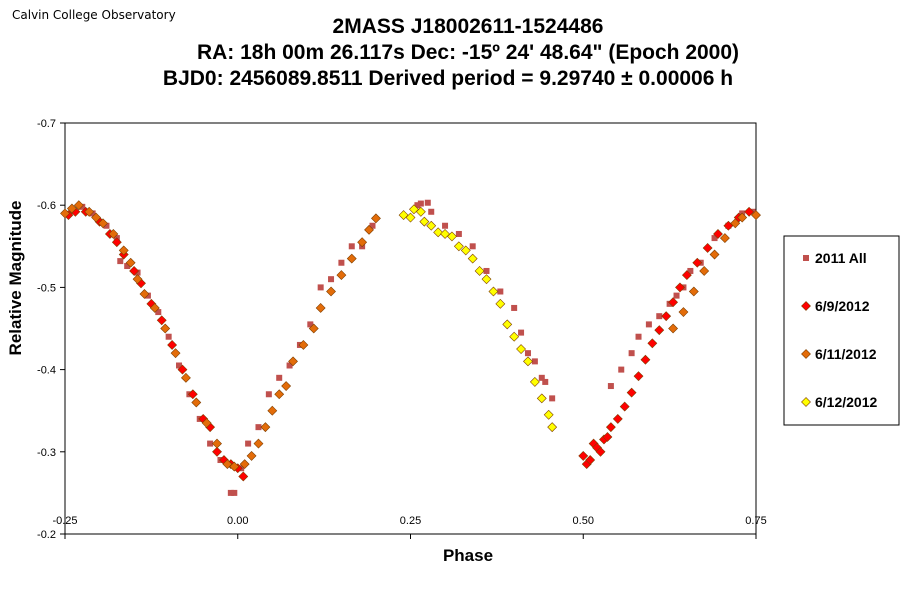 The image size is (902, 612). What do you see at coordinates (409, 527) in the screenshot?
I see `x-axis: -0.25 0.00 0.25 0.50 0.75` at bounding box center [409, 527].